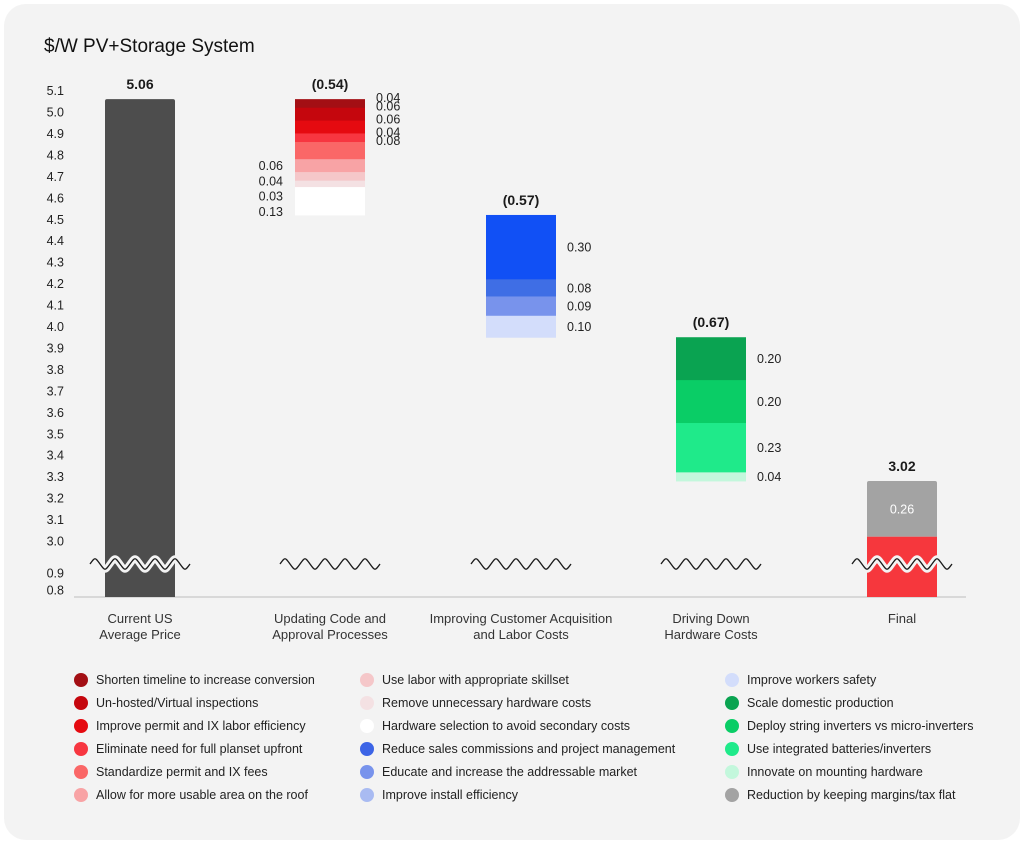  I want to click on segment-value-label: 0.10, so click(579, 327).